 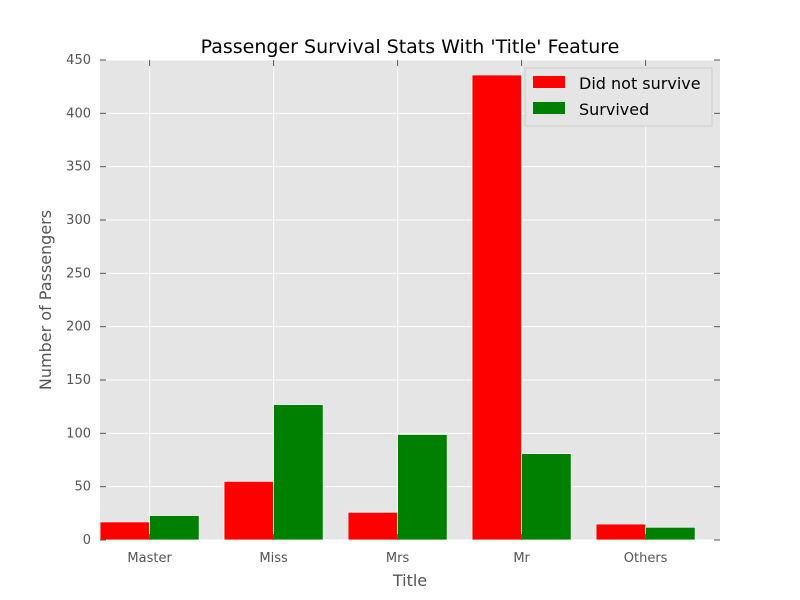 What do you see at coordinates (78, 327) in the screenshot?
I see `y-tick-label: 200` at bounding box center [78, 327].